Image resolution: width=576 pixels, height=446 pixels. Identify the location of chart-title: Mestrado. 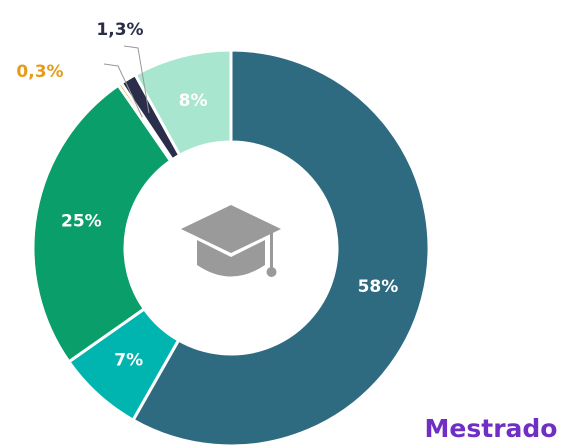
(491, 428).